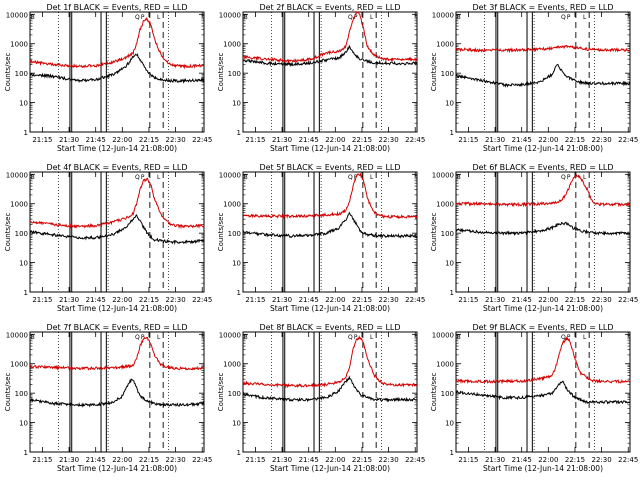 The height and width of the screenshot is (480, 640). I want to click on panel-title: Det 1f BLACK = Events, RED = LLD, so click(116, 7).